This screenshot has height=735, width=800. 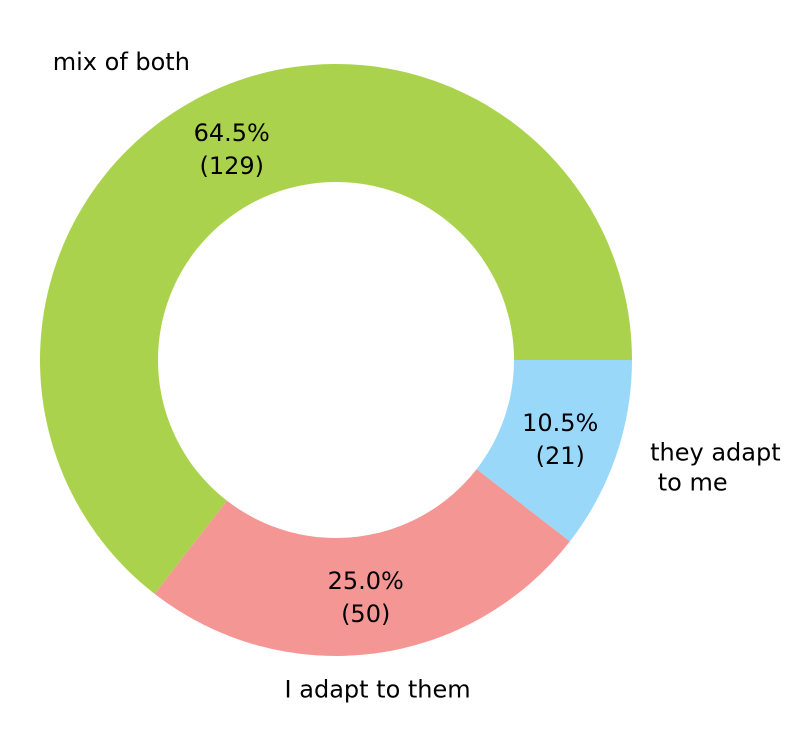 I want to click on category-label-i-adapt-to-them: I adapt to them, so click(x=378, y=689).